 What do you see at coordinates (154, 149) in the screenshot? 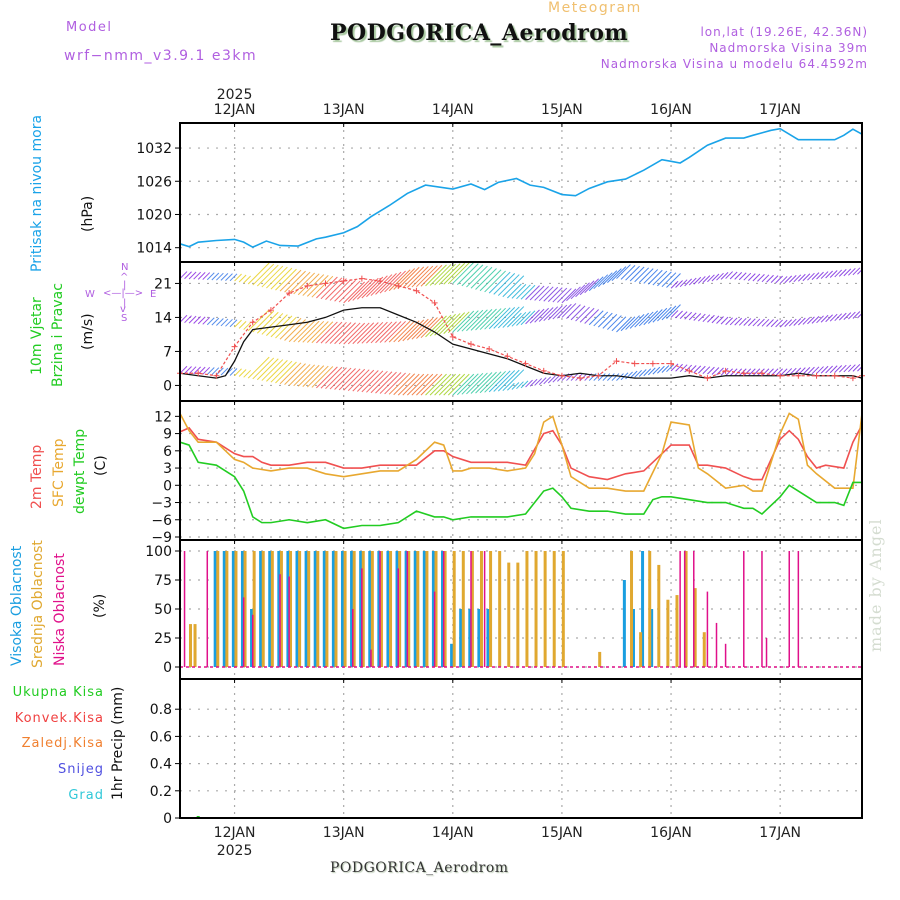
I see `y-tick-label: 1032` at bounding box center [154, 149].